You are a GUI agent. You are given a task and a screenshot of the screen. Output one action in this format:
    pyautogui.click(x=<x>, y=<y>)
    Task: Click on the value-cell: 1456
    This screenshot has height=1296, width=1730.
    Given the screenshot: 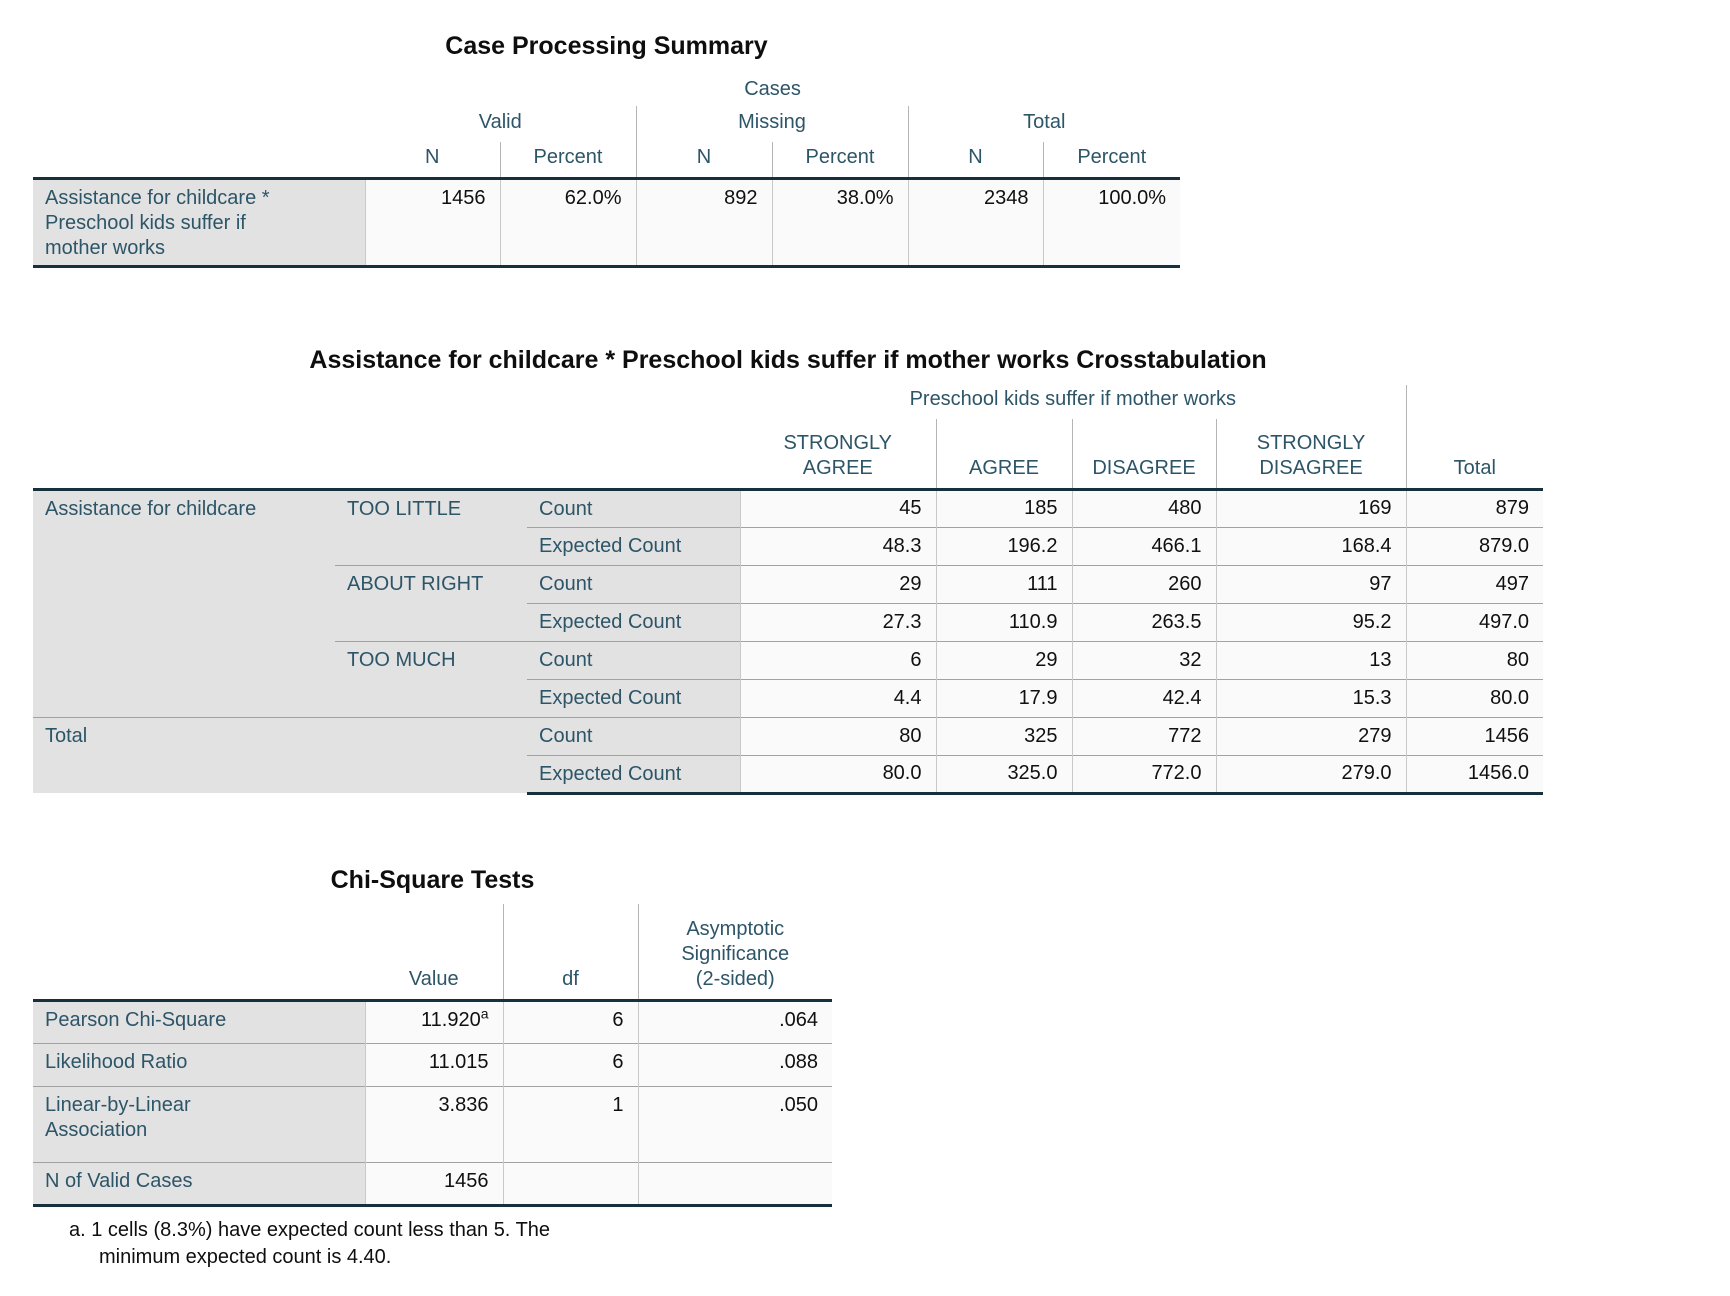 What is the action you would take?
    pyautogui.click(x=433, y=1184)
    